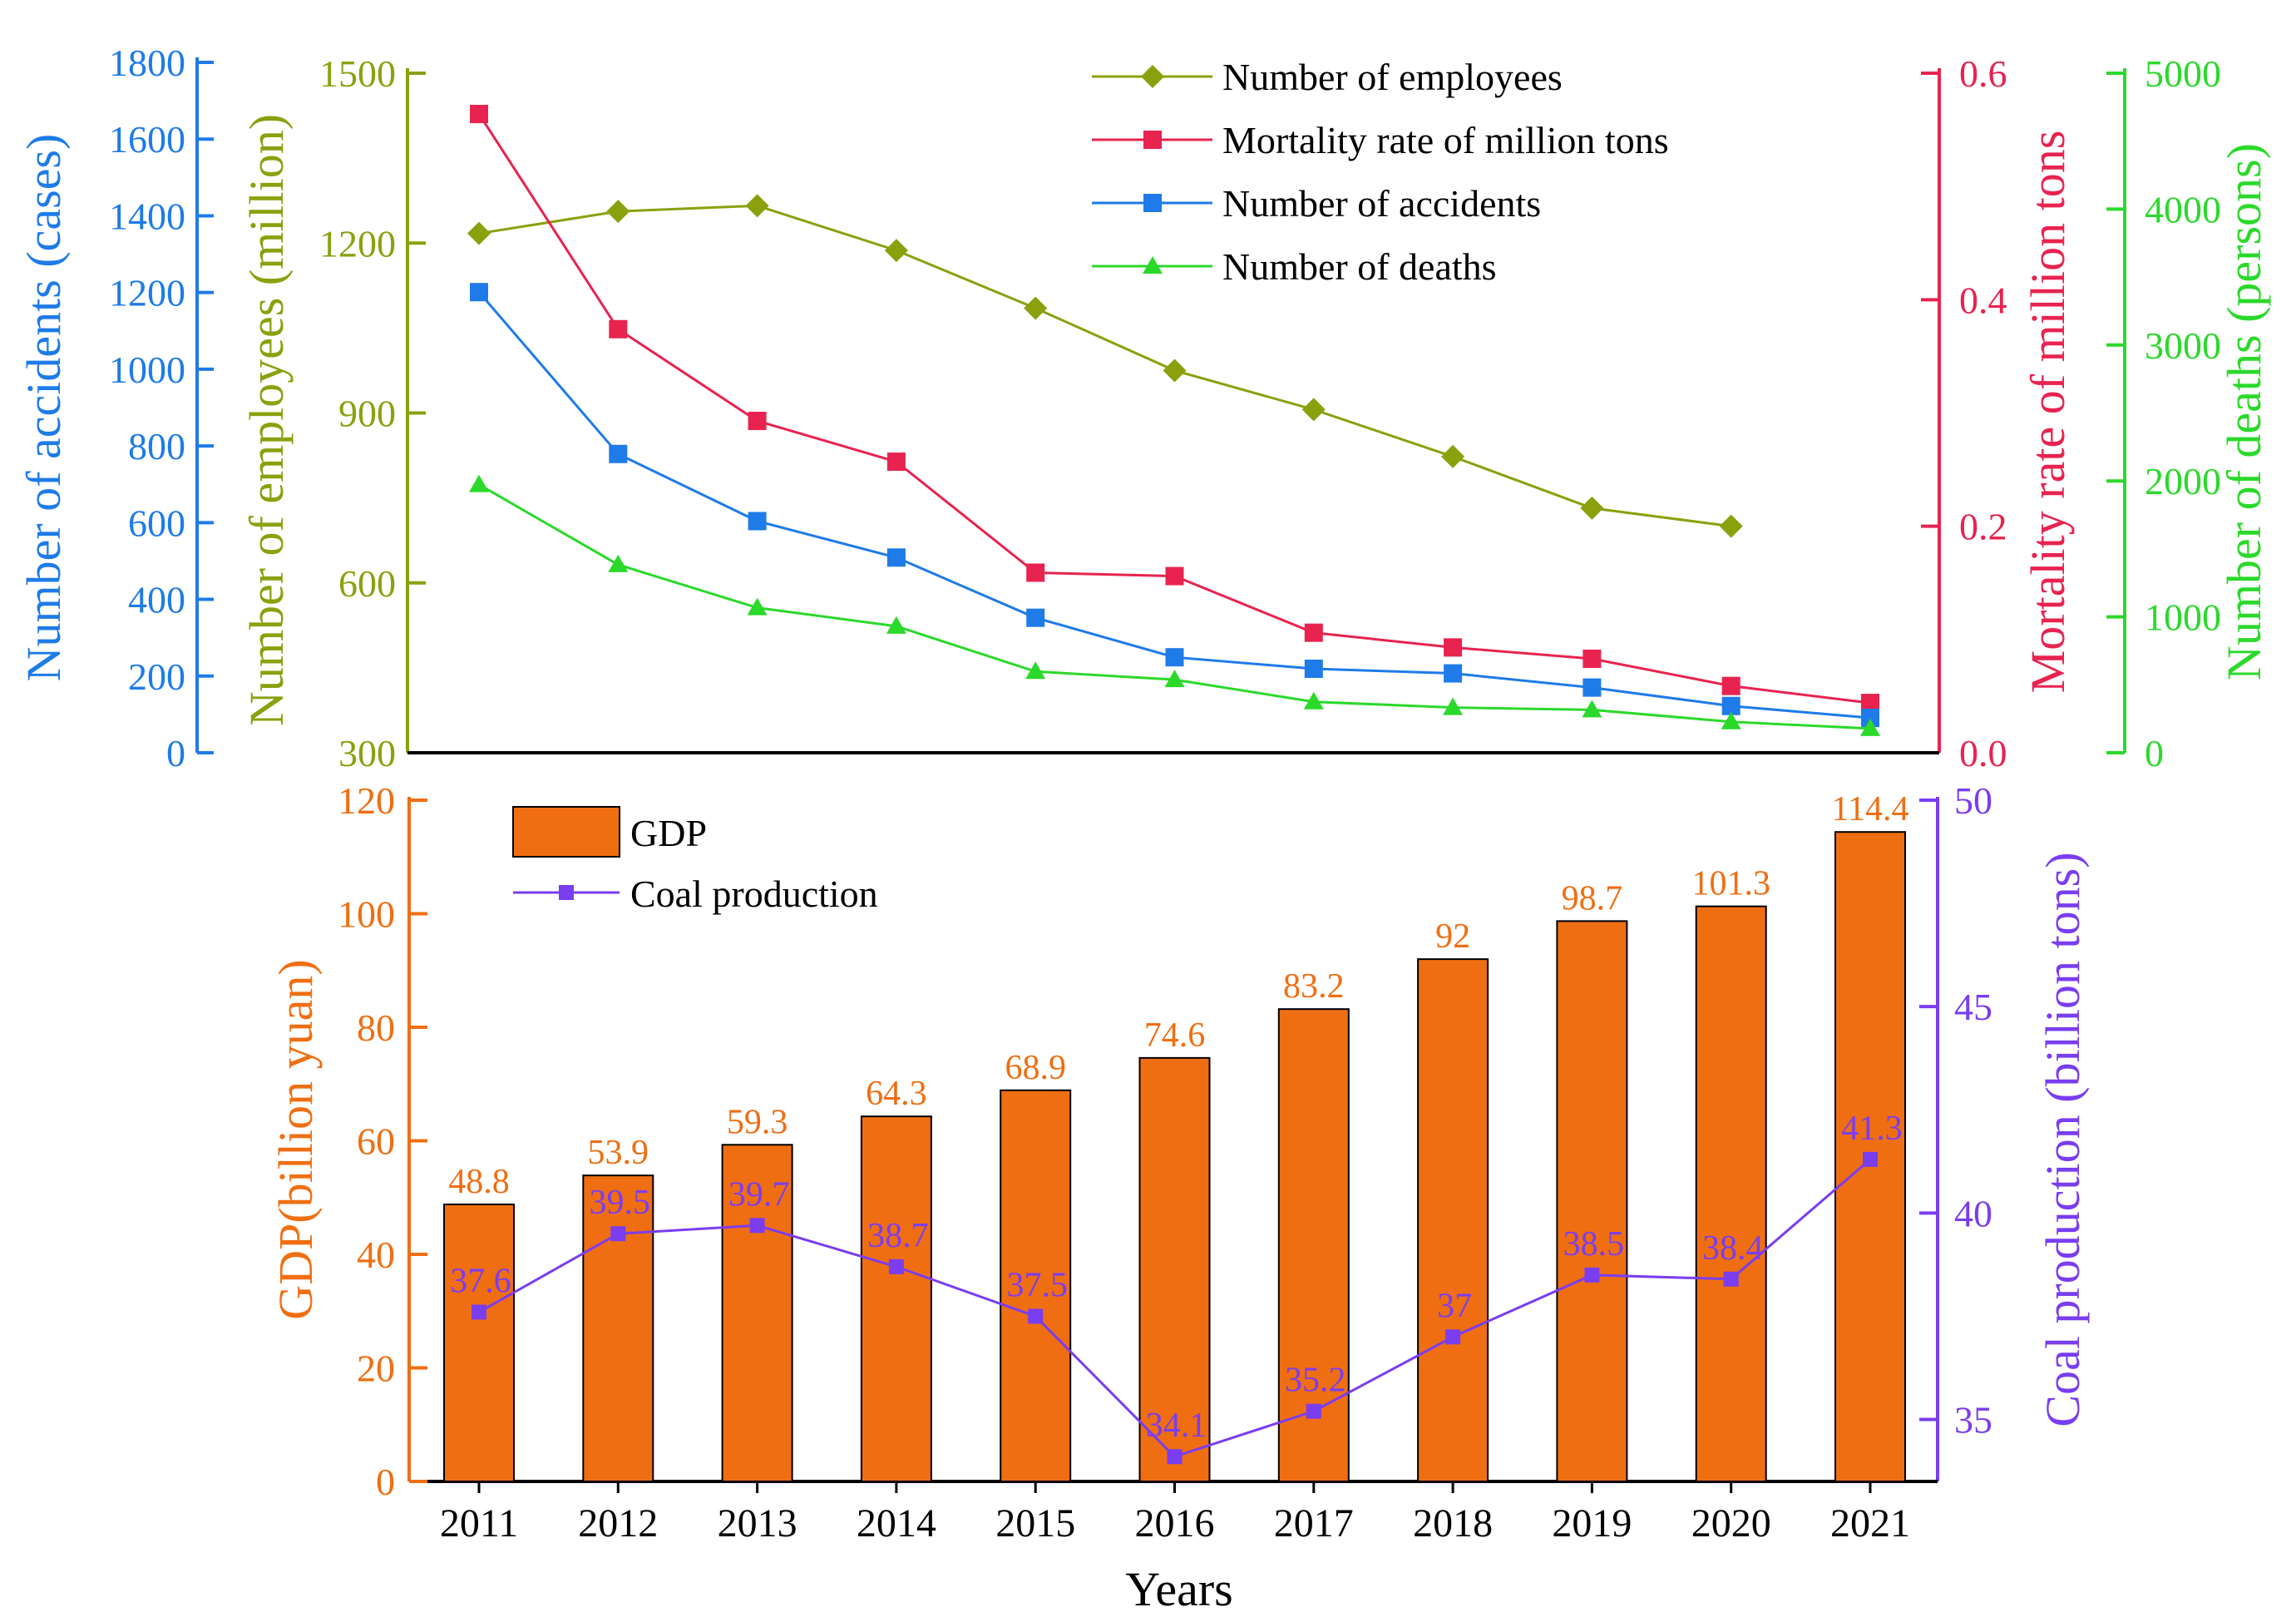 The image size is (2296, 1622). What do you see at coordinates (620, 1203) in the screenshot?
I see `coal-production-value-label: 39.5` at bounding box center [620, 1203].